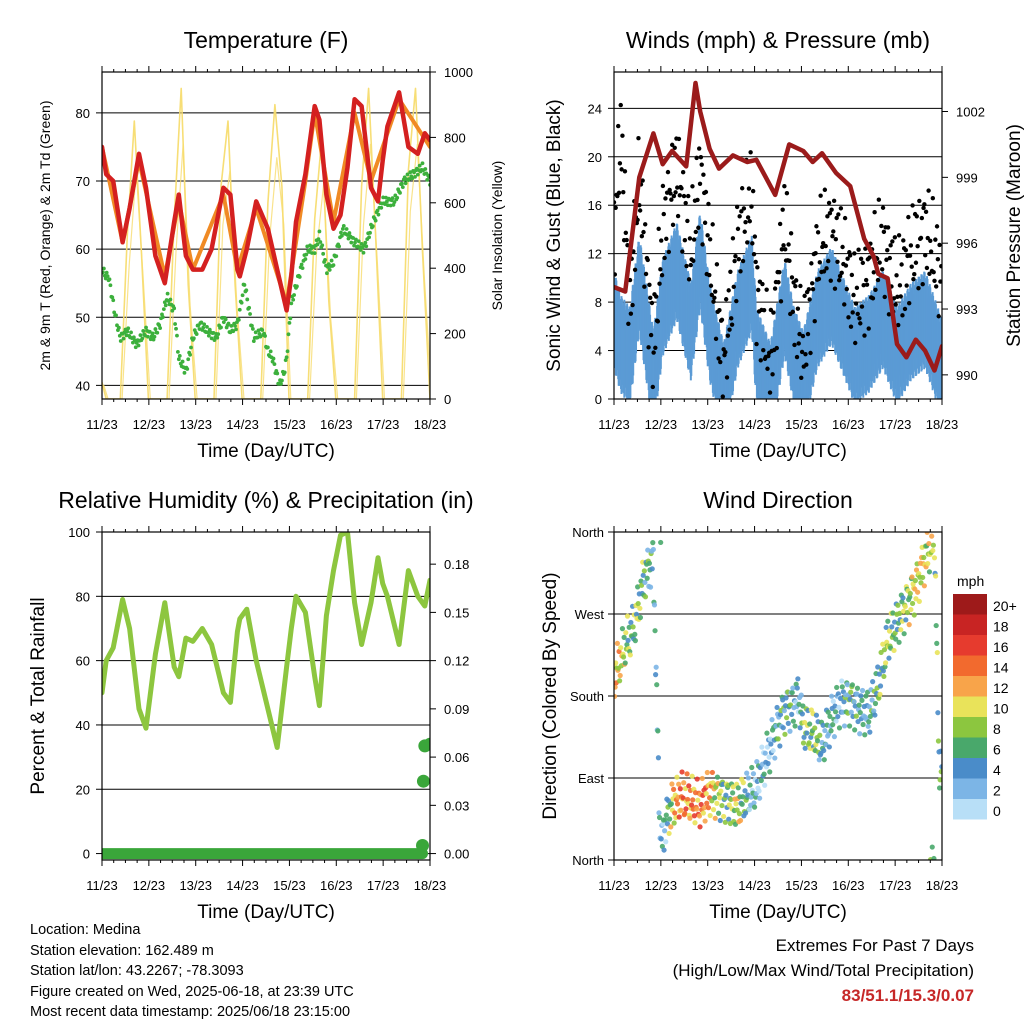  Describe the element at coordinates (266, 273) in the screenshot. I see `dewpoint-points` at that location.